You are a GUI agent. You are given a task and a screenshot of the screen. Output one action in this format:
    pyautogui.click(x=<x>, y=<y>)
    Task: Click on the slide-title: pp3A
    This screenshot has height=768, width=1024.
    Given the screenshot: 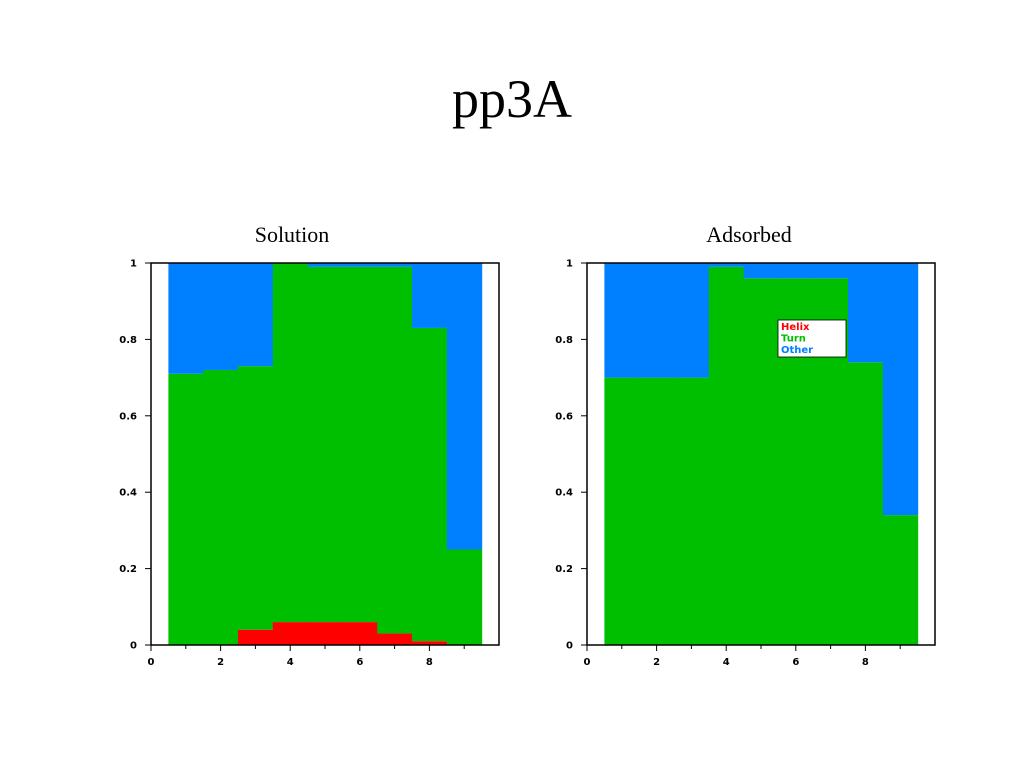 What is the action you would take?
    pyautogui.click(x=512, y=99)
    